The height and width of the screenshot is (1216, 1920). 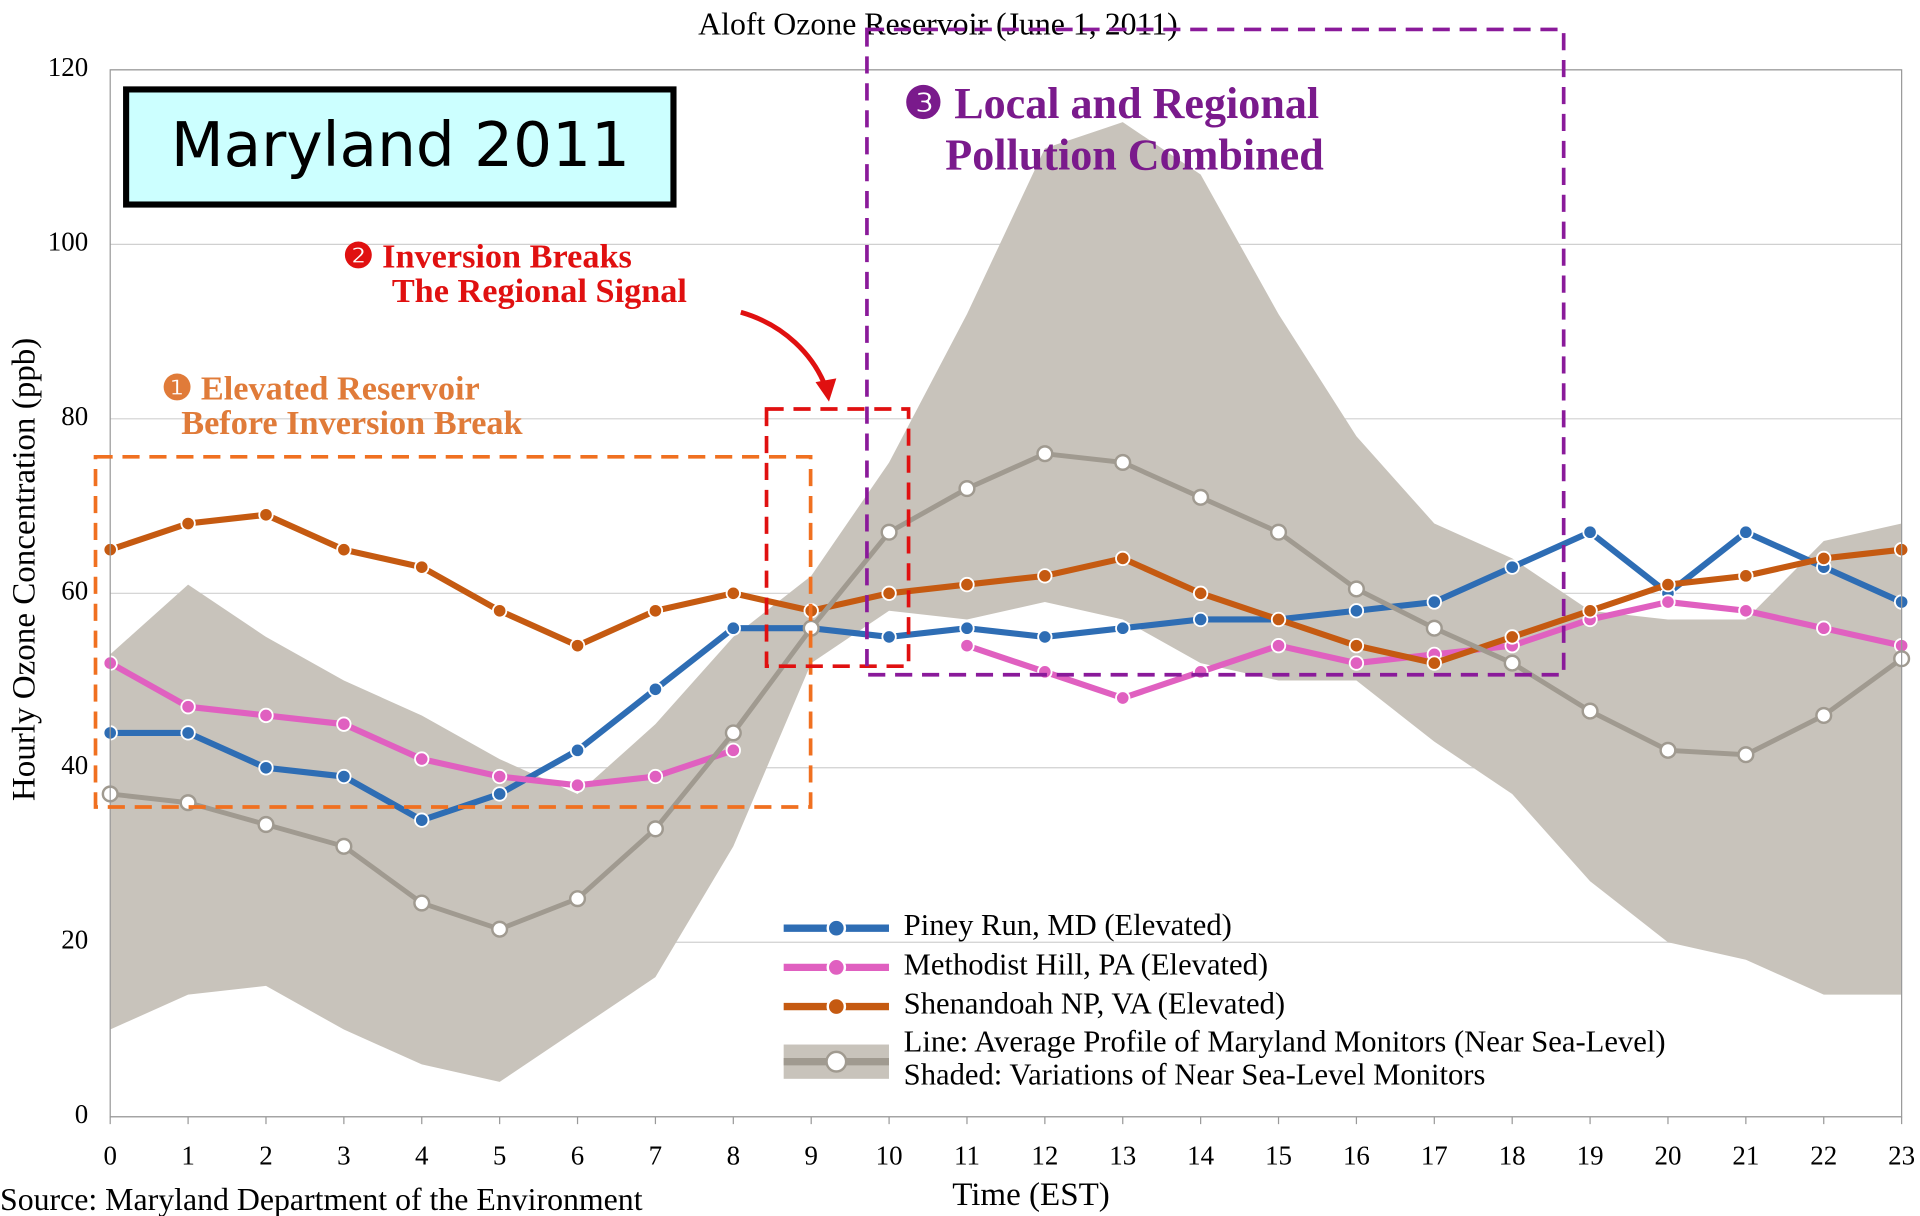 I want to click on x-tick-label: 22, so click(x=1823, y=1156).